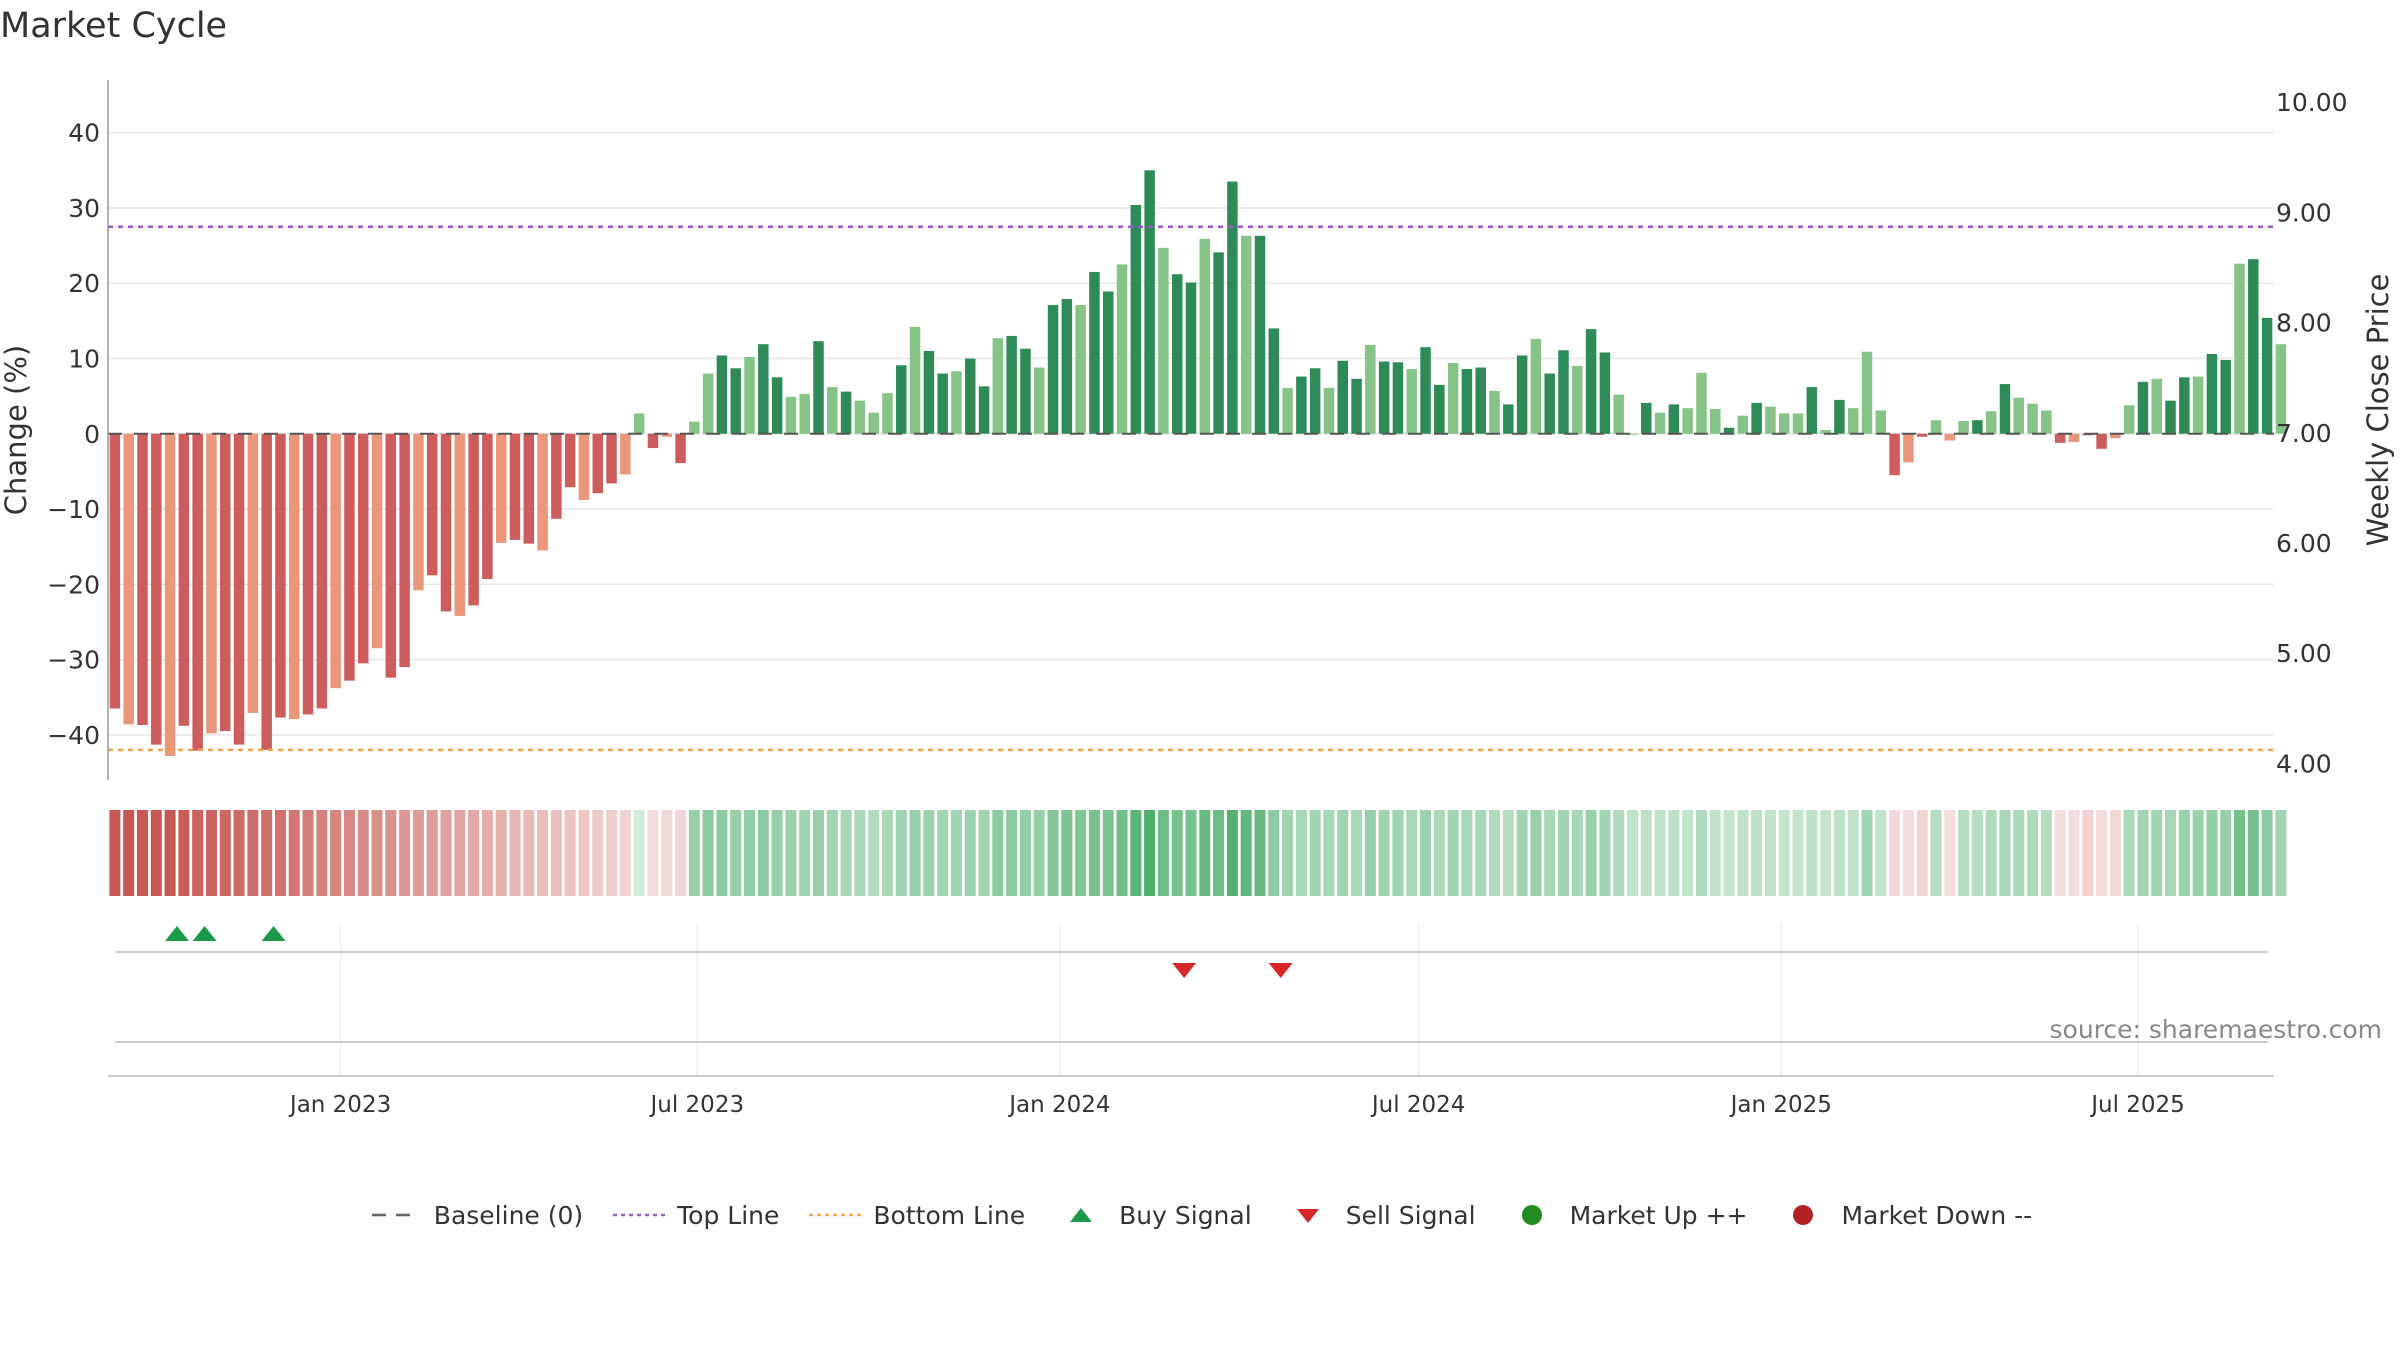 The width and height of the screenshot is (2400, 1350). Describe the element at coordinates (2304, 763) in the screenshot. I see `y2-tick-label: 4.00` at that location.